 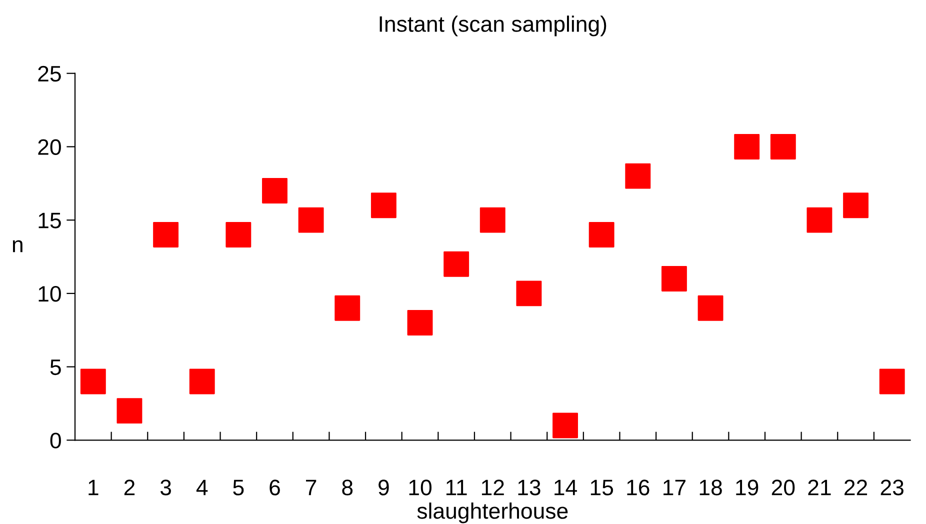 I want to click on chart-title: Instant (scan sampling), so click(x=493, y=26).